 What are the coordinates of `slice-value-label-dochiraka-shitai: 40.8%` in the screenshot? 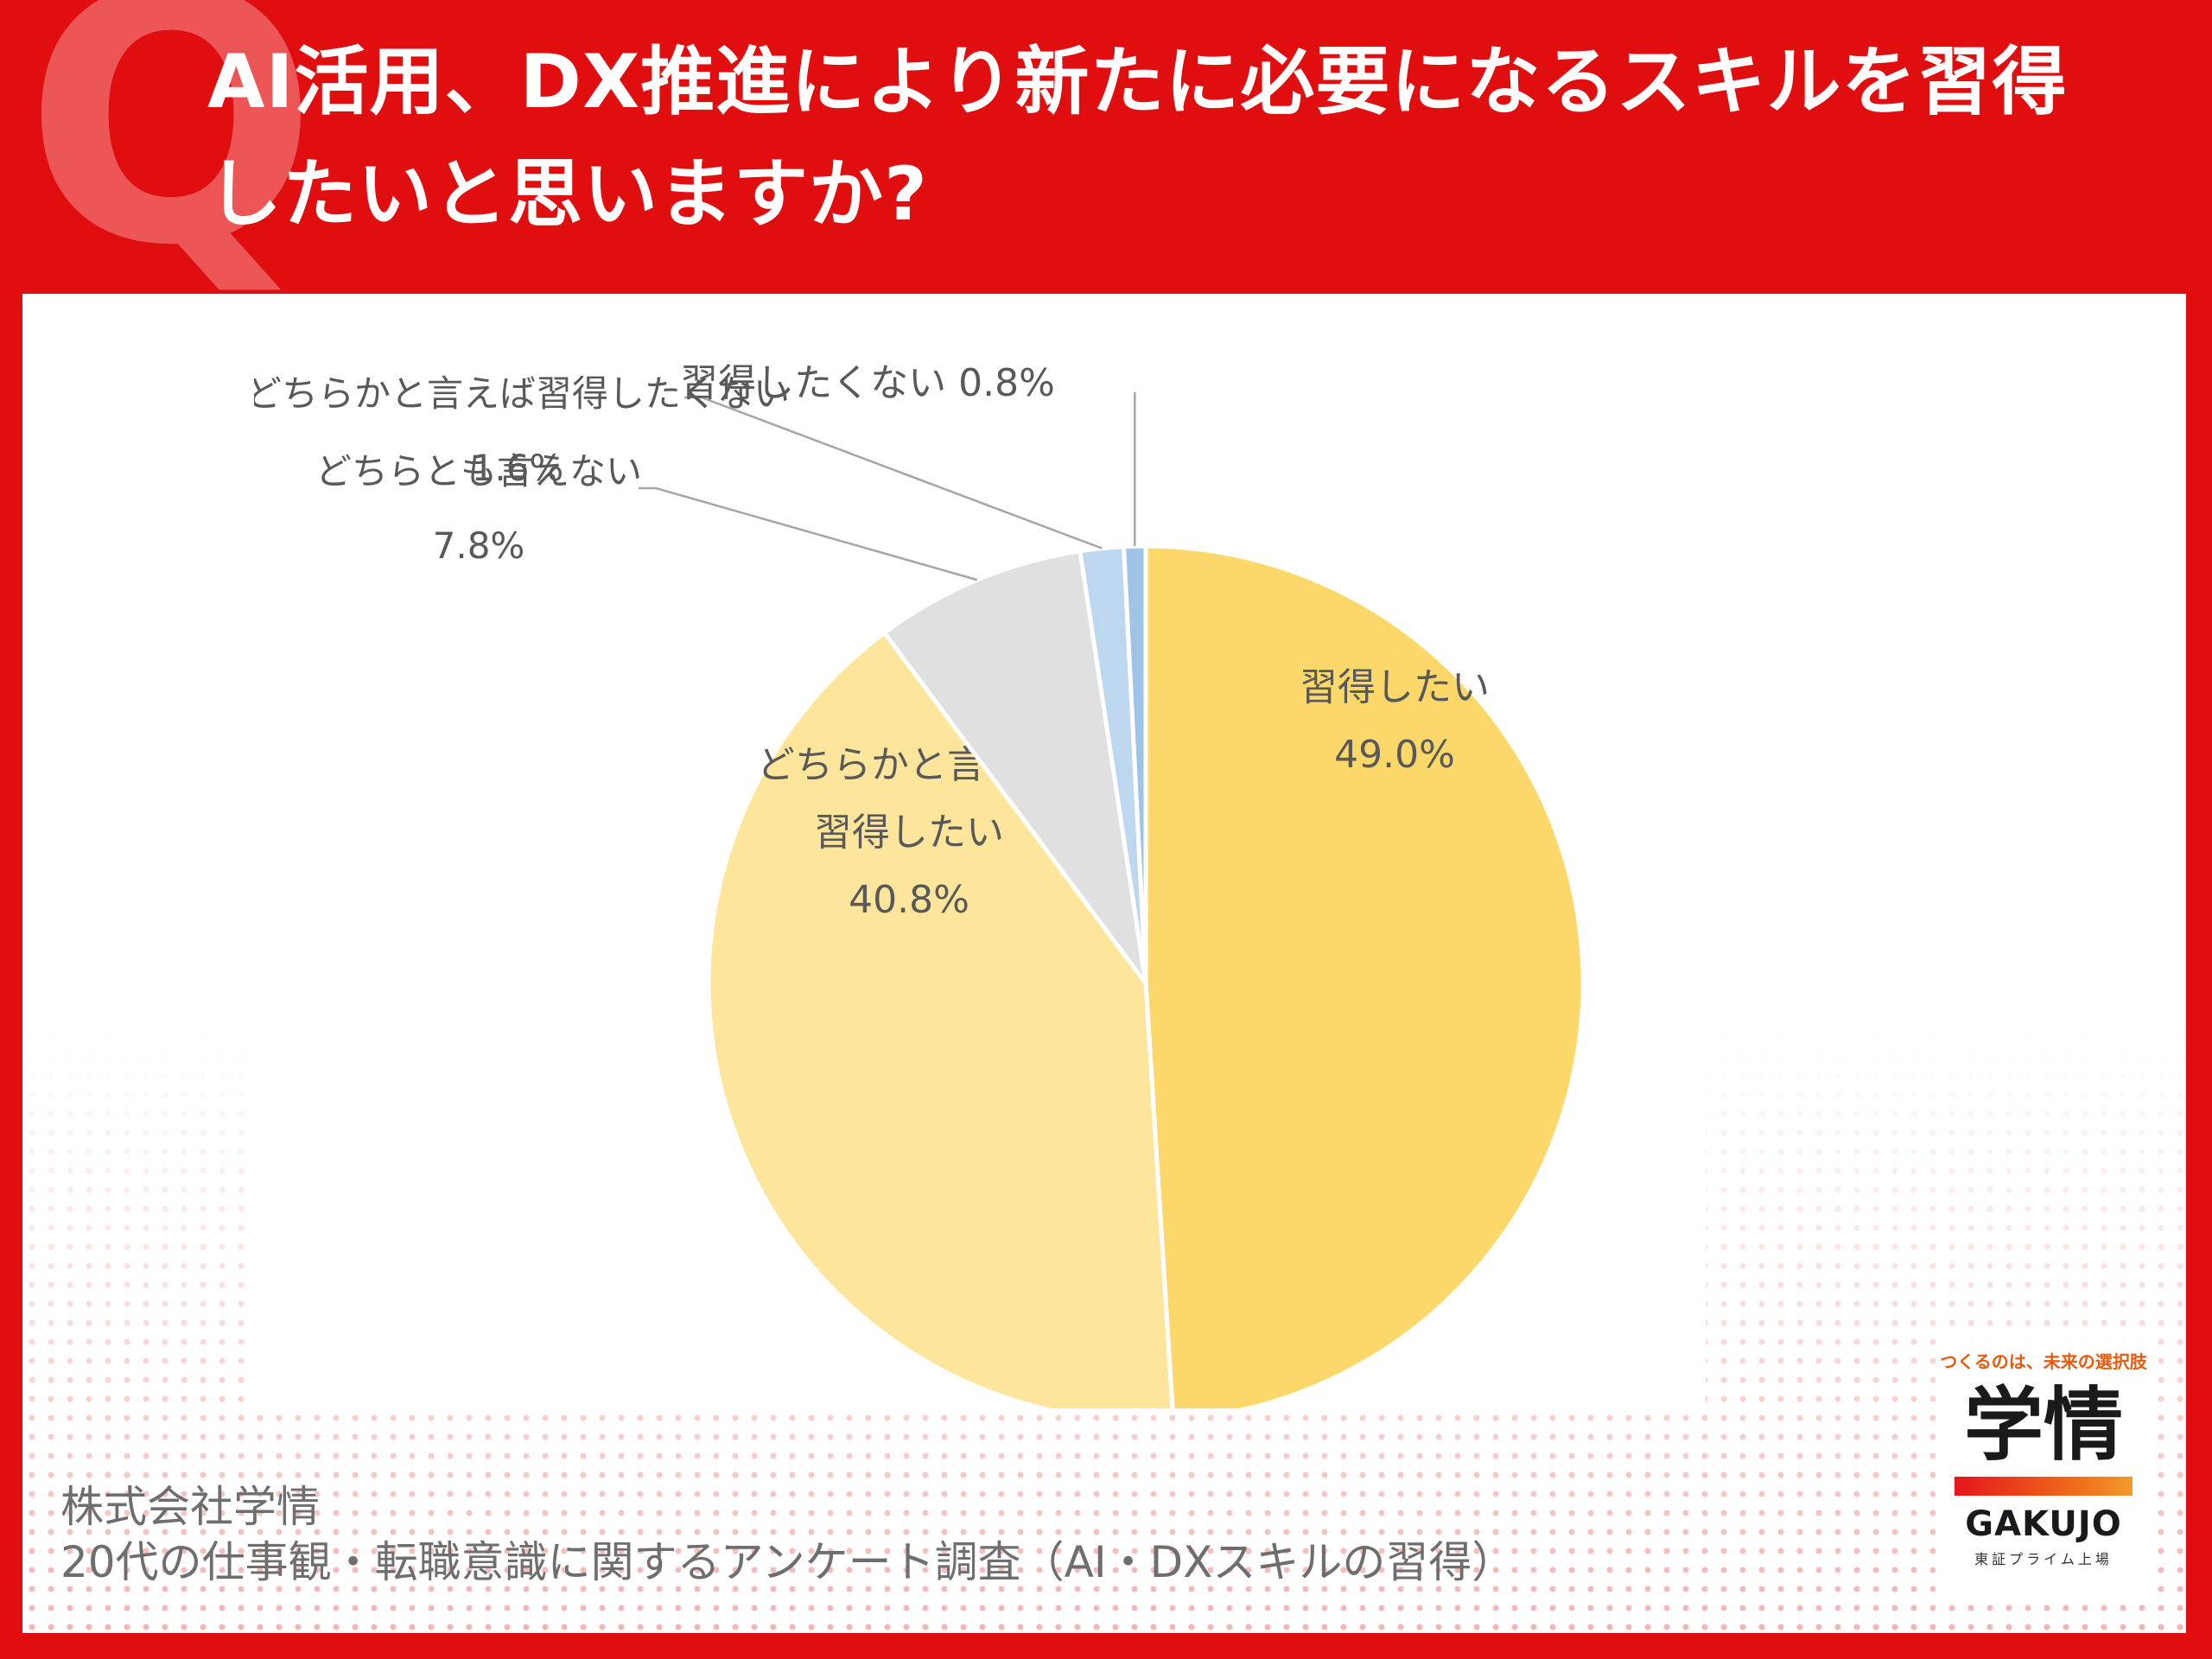 It's located at (909, 900).